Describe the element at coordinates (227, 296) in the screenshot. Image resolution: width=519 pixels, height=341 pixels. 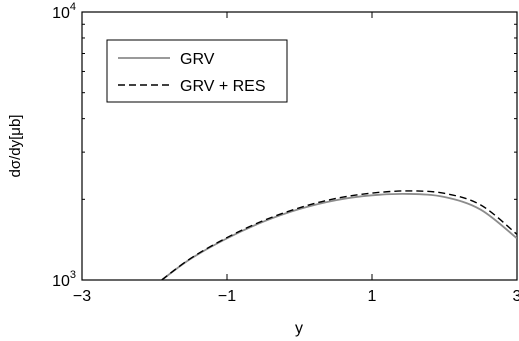
I see `x-tick-label: −1` at that location.